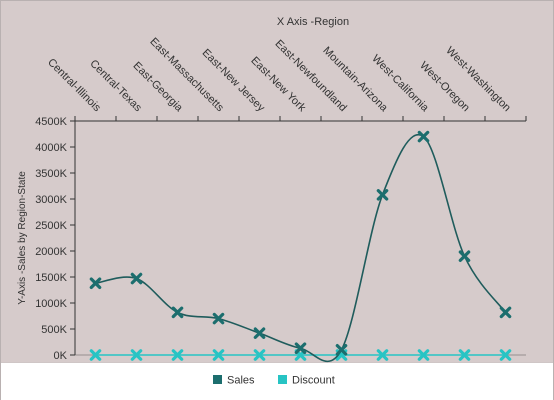 This screenshot has width=554, height=400. What do you see at coordinates (282, 379) in the screenshot?
I see `legend-swatch-discount` at bounding box center [282, 379].